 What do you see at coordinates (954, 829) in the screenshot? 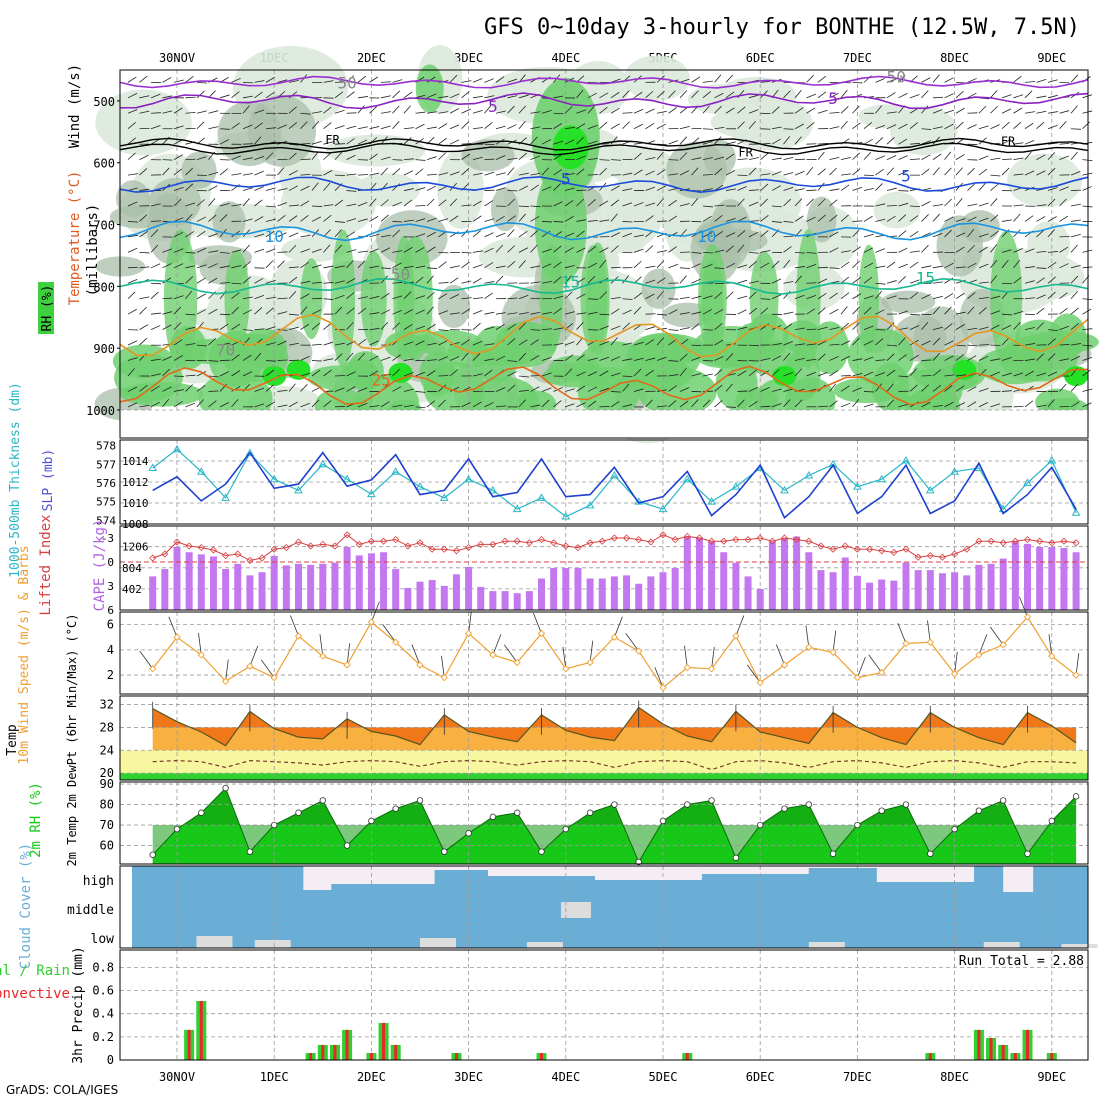
I see `rh2m-point` at bounding box center [954, 829].